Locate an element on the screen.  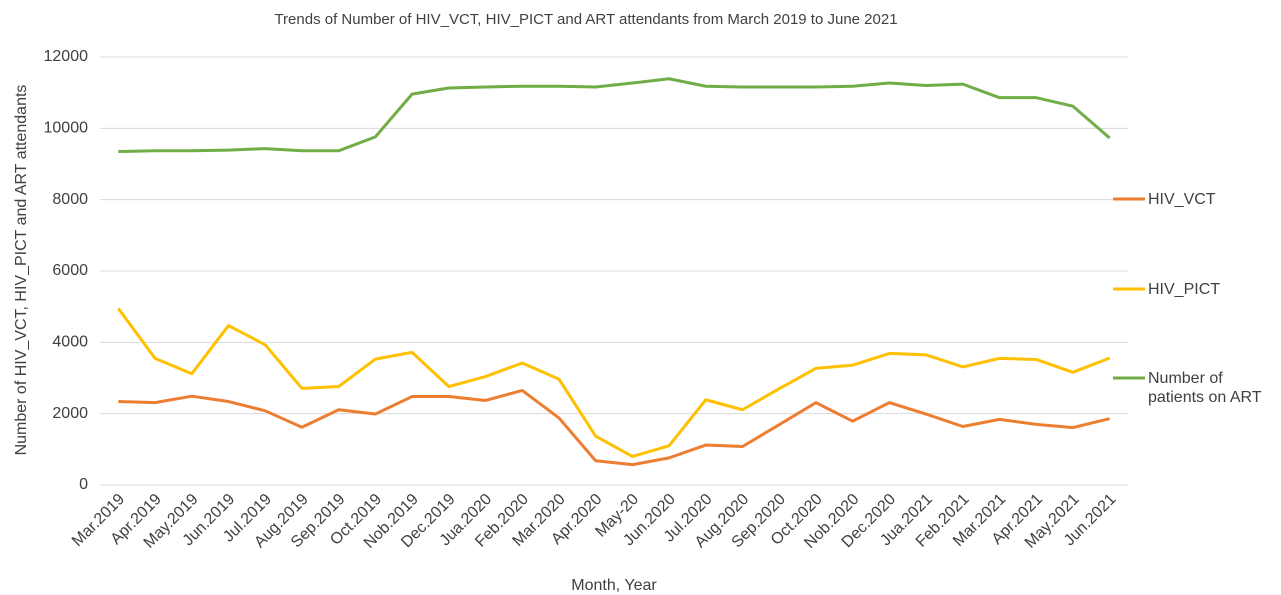
y-tick-label: 8000 is located at coordinates (70, 199).